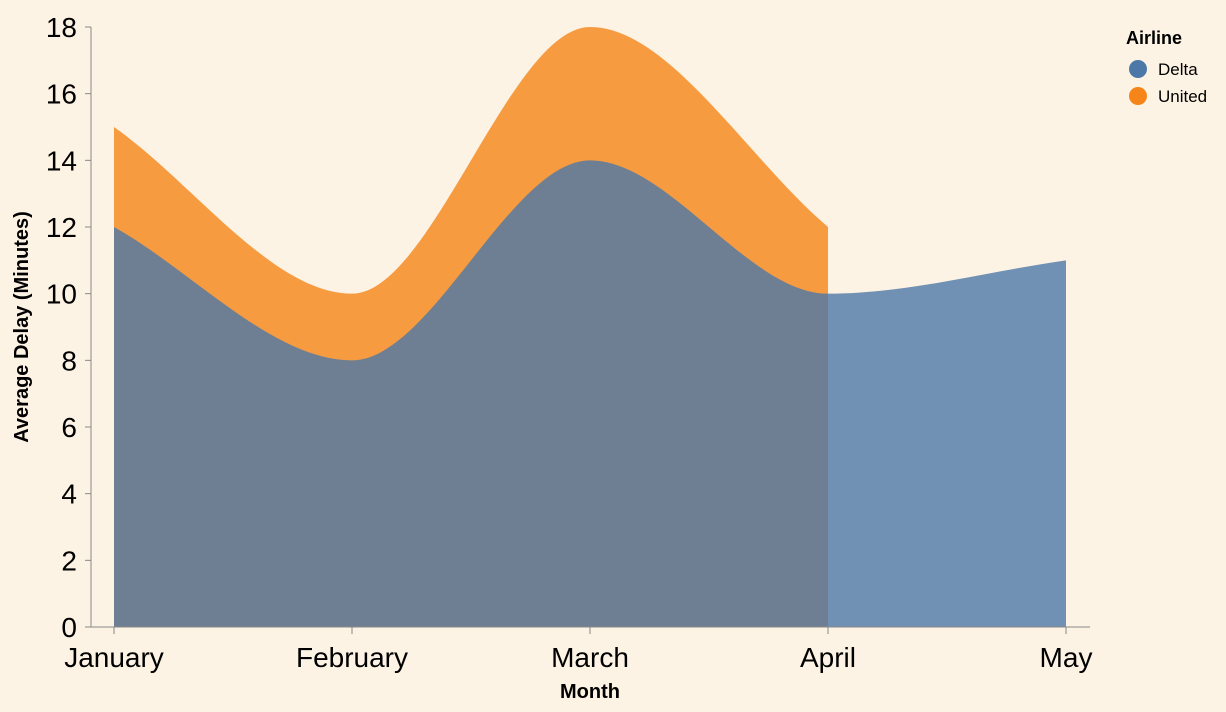 The height and width of the screenshot is (712, 1226). Describe the element at coordinates (828, 657) in the screenshot. I see `x-tick-label: April` at that location.